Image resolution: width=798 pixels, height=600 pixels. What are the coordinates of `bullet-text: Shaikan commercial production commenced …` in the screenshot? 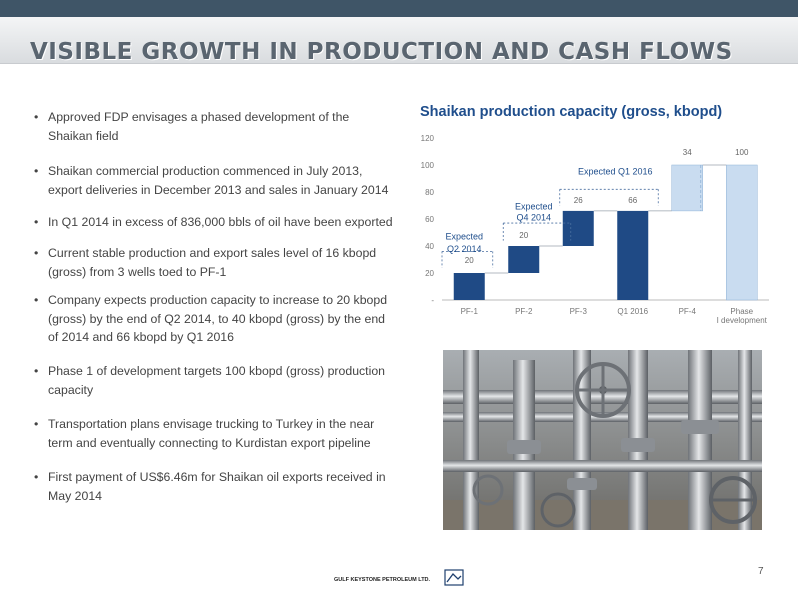 It's located at (218, 180).